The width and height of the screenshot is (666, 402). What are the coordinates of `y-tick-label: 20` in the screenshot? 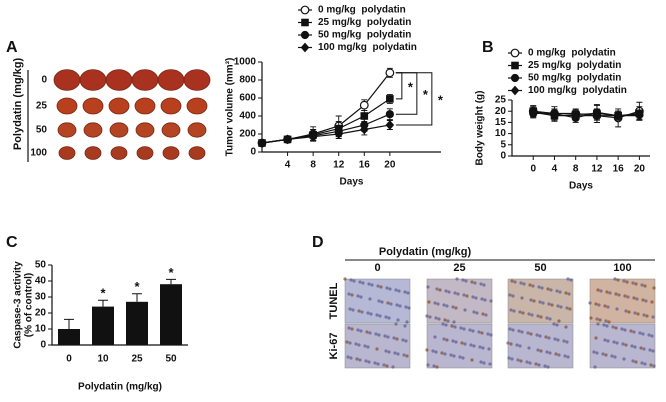 It's located at (501, 111).